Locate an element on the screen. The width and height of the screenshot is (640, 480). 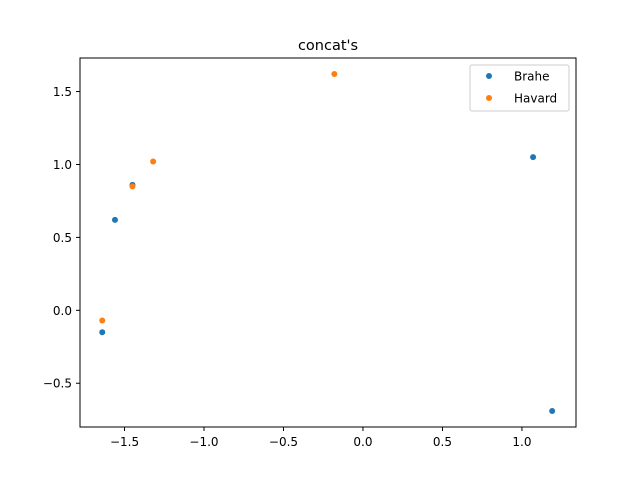
y-axis-ticks: −0.5 0.0 0.5 1.0 1.5 is located at coordinates (61, 238).